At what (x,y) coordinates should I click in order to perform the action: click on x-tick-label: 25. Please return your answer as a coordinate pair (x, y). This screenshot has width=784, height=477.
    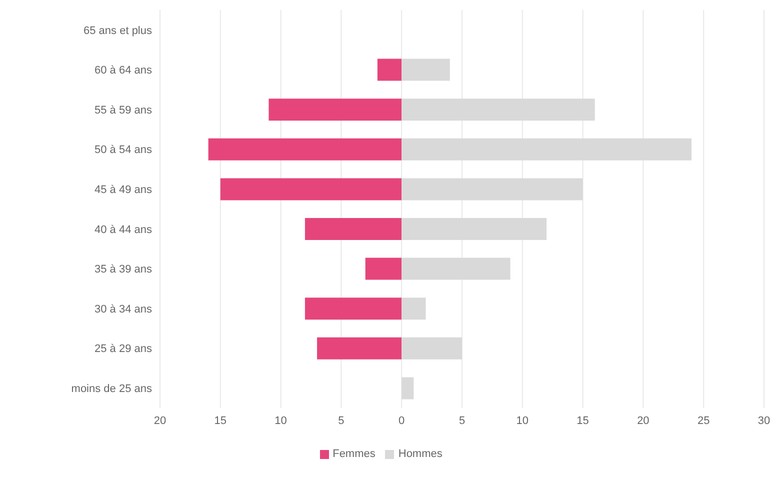
    Looking at the image, I should click on (703, 420).